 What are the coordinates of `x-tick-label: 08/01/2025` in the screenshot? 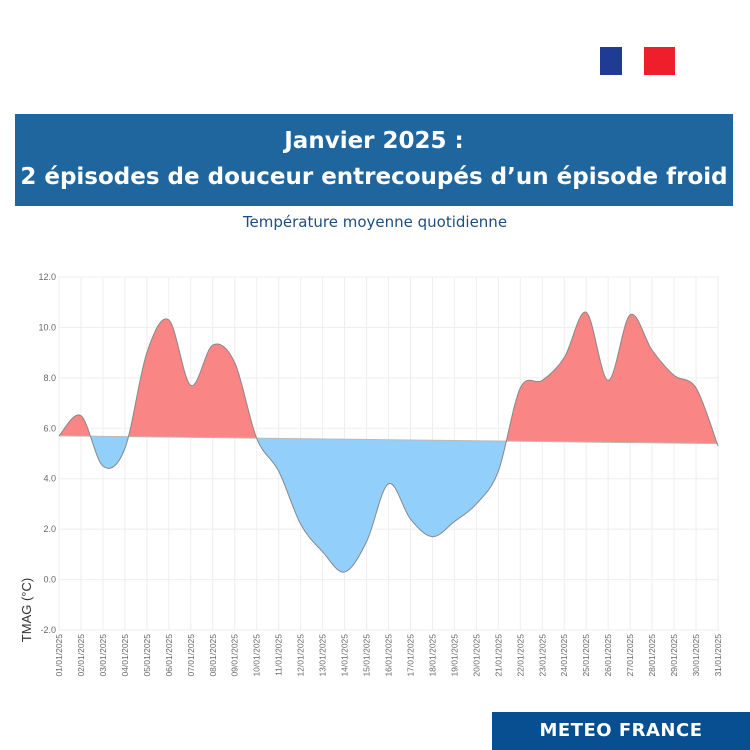 It's located at (213, 655).